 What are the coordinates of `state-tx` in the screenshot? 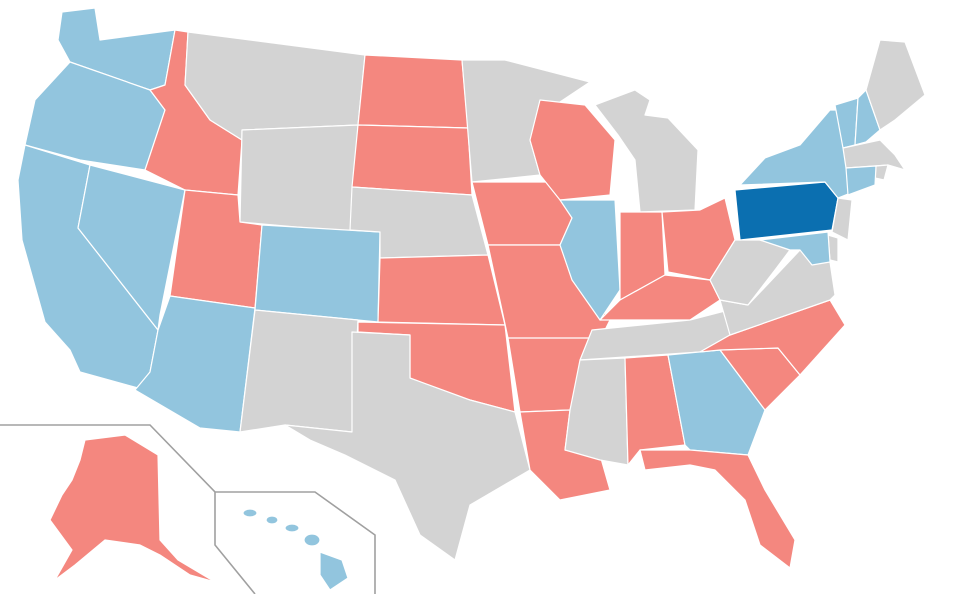 It's located at (407, 446).